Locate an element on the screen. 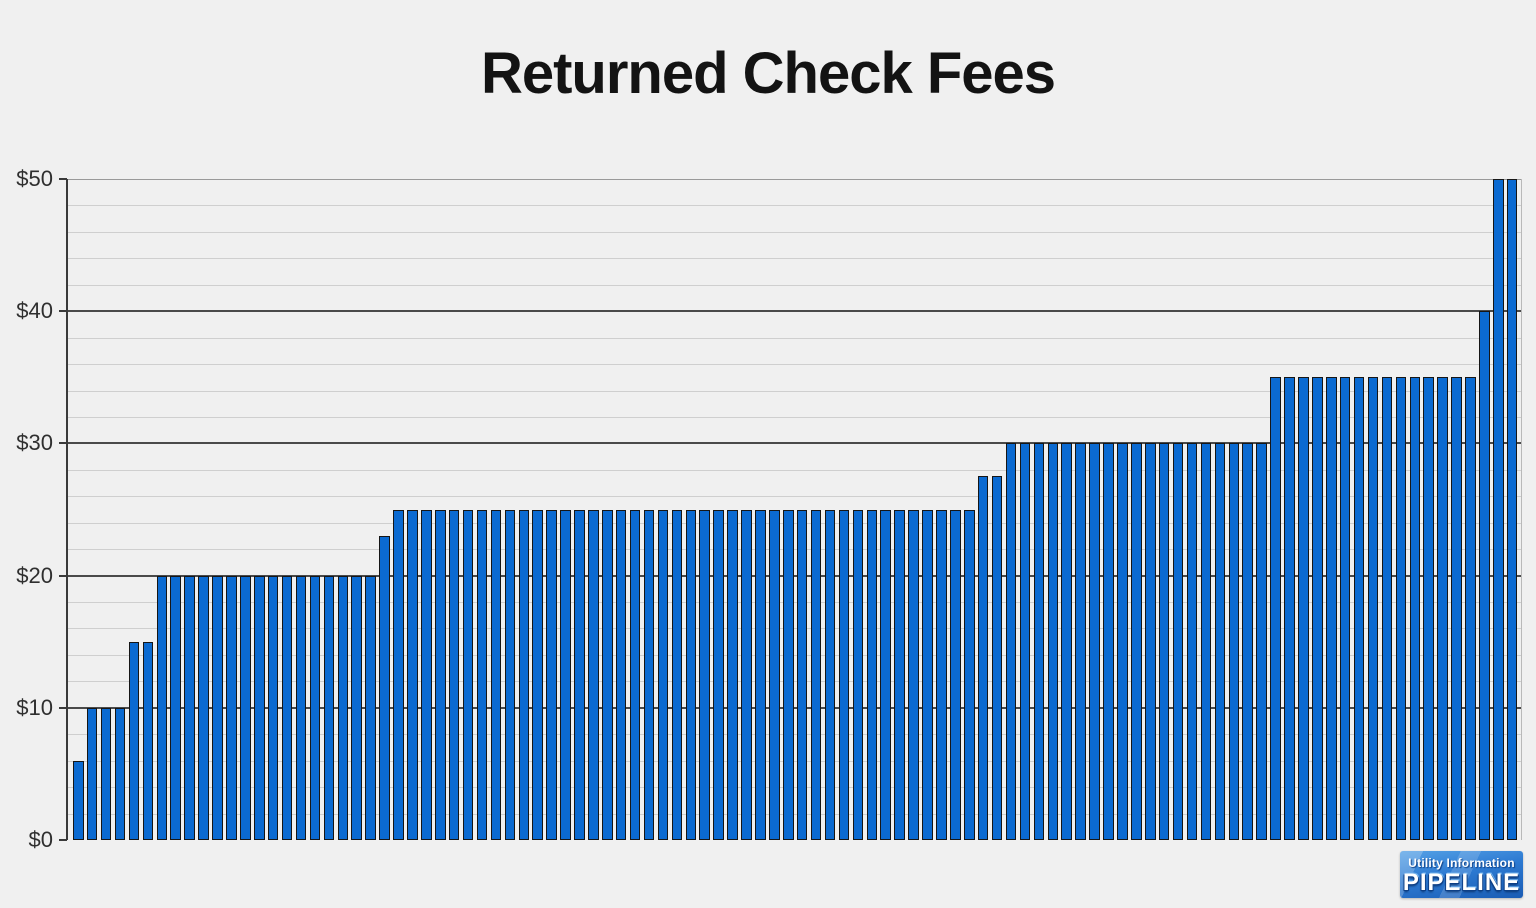 The image size is (1536, 908). utility-information-pipeline-logo: Utility Information PIPELINE is located at coordinates (1461, 874).